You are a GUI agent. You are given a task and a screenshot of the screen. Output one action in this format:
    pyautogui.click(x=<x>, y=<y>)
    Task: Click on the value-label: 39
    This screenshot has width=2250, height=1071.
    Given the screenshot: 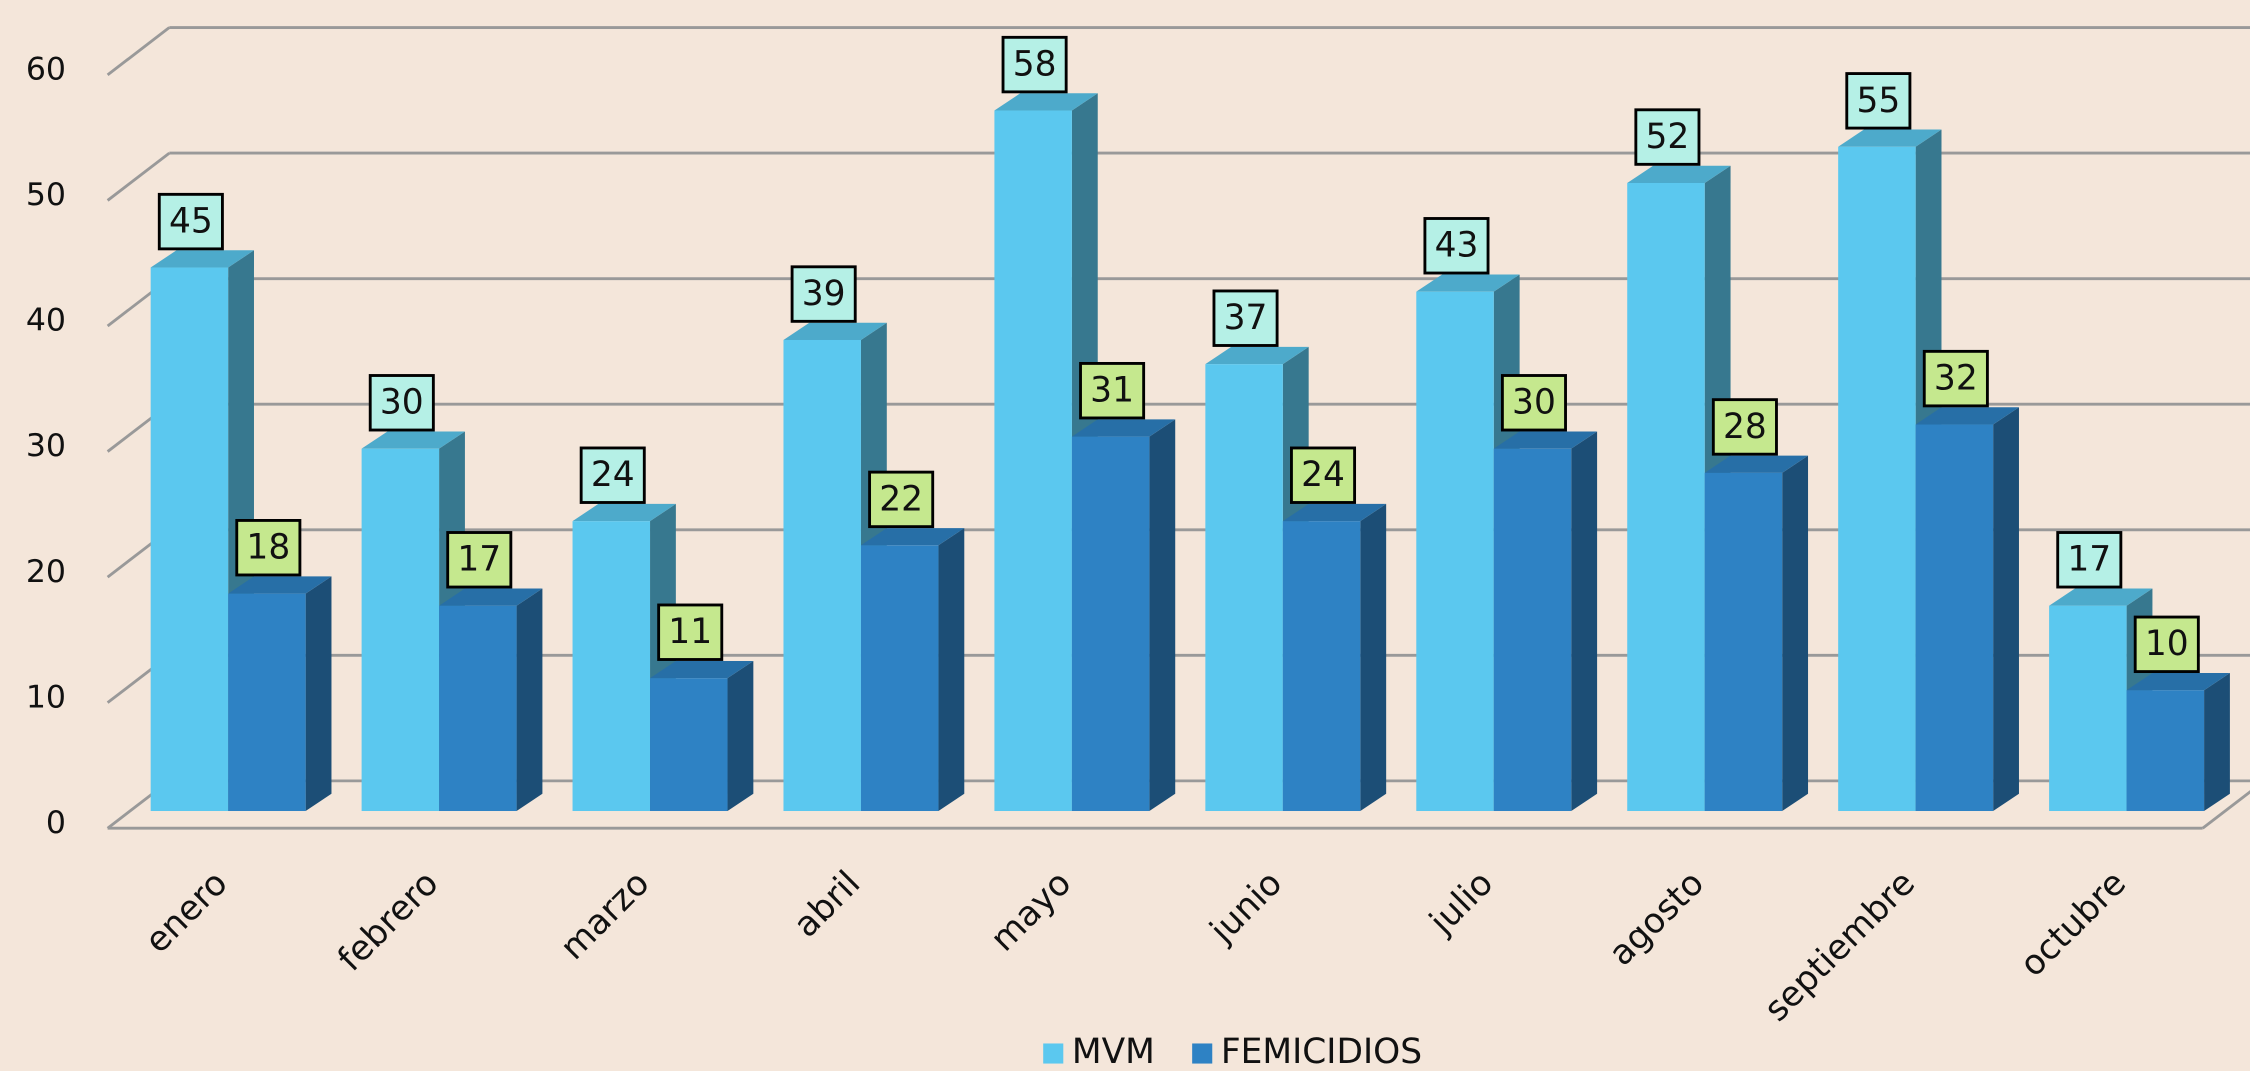 What is the action you would take?
    pyautogui.click(x=824, y=294)
    